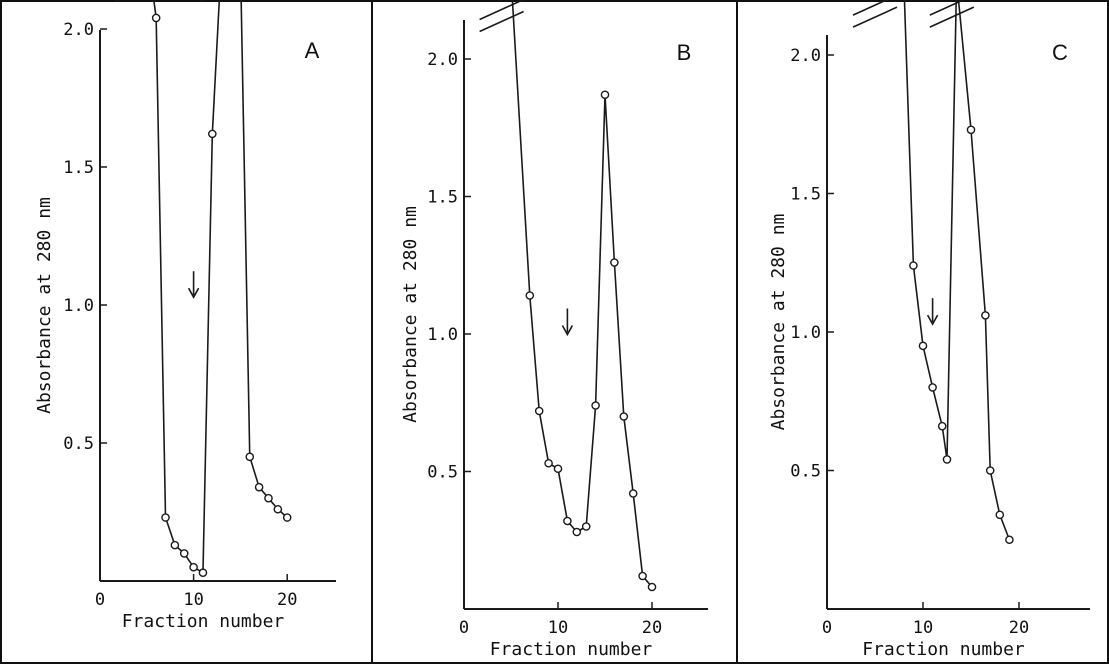 The image size is (1109, 664). I want to click on panel-letter: C, so click(1060, 52).